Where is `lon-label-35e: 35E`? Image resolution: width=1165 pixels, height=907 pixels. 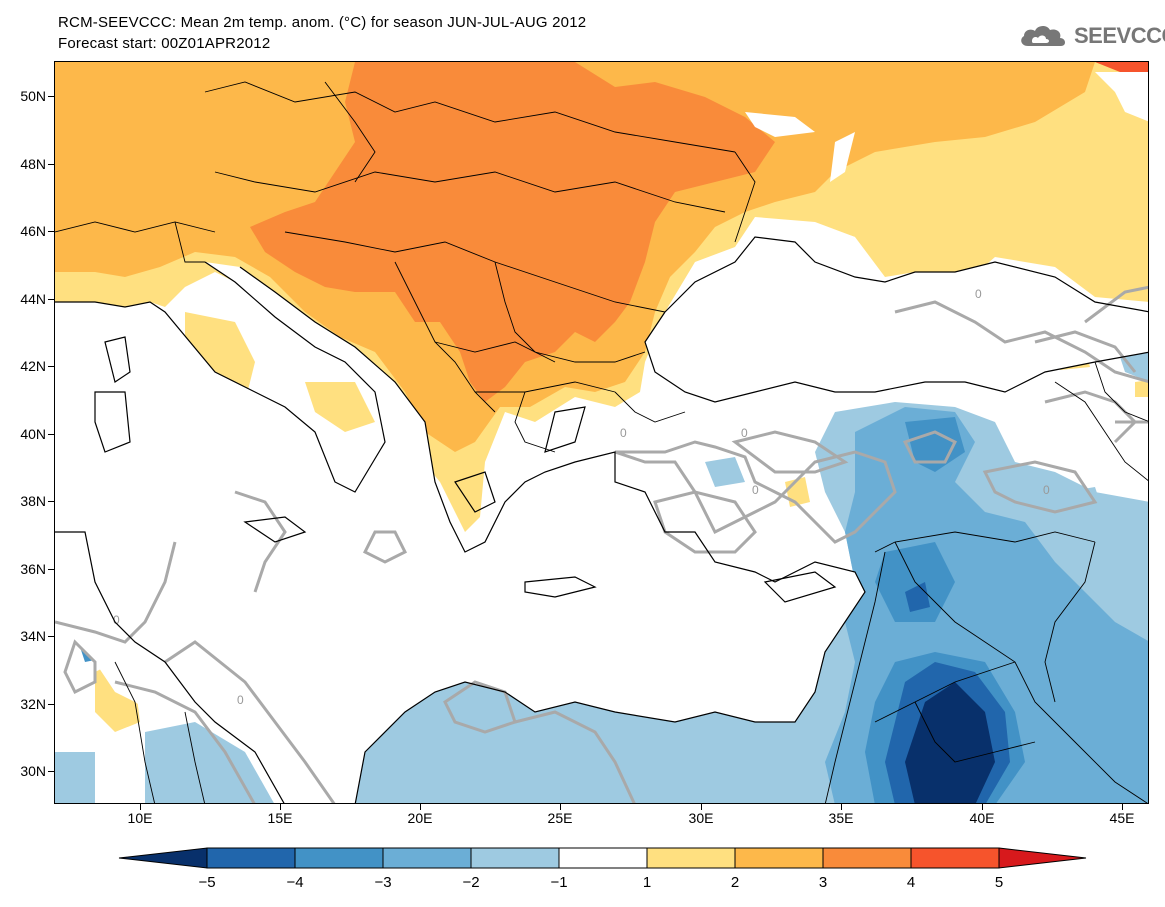 lon-label-35e: 35E is located at coordinates (841, 818).